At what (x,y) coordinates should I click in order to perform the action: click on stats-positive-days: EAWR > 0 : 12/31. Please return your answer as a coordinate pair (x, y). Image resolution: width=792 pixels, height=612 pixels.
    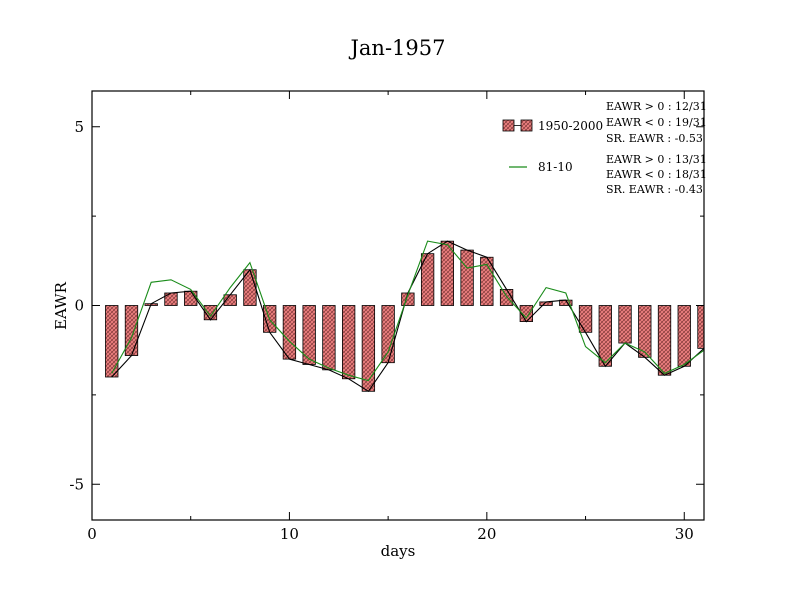
    Looking at the image, I should click on (656, 106).